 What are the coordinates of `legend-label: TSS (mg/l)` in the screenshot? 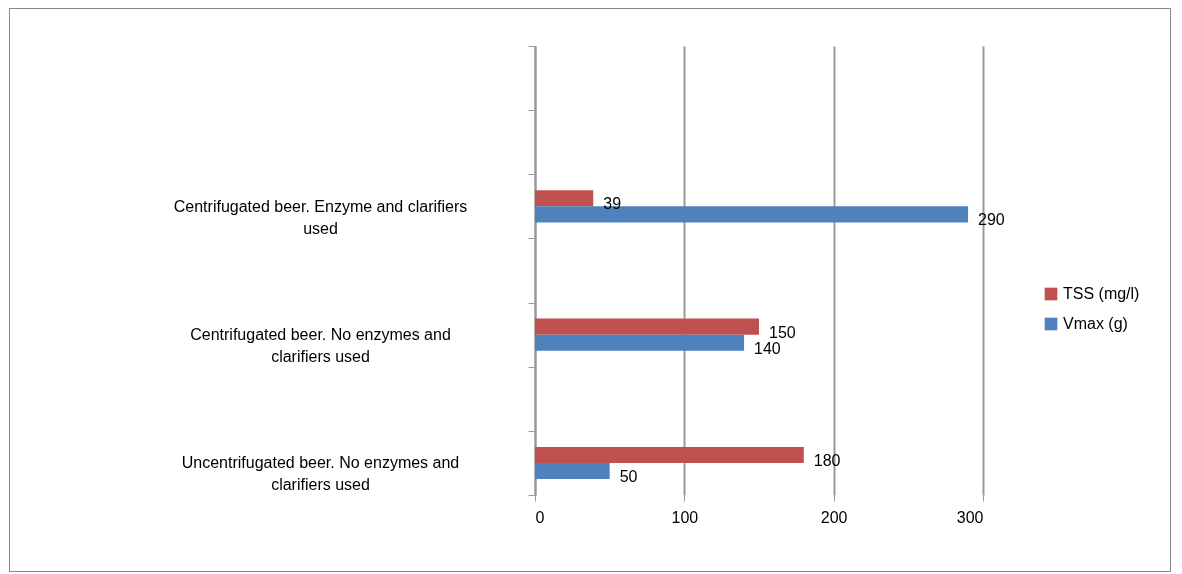 It's located at (1101, 293).